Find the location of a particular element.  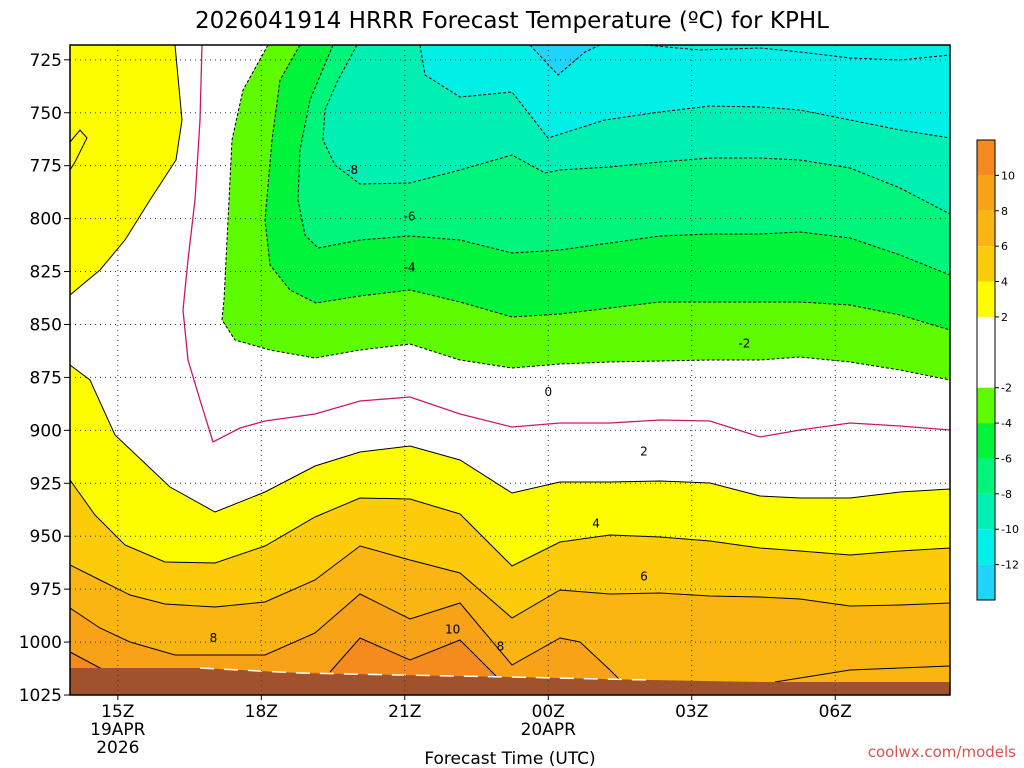

colorbar-tick-label: 6 is located at coordinates (1004, 246).